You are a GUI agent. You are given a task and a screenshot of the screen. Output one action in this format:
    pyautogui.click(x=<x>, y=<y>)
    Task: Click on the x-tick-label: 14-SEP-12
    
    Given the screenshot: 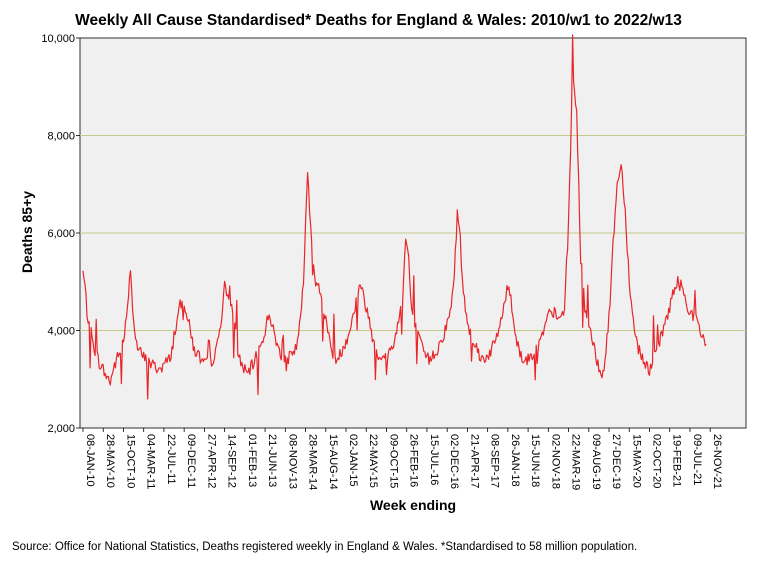 What is the action you would take?
    pyautogui.click(x=232, y=461)
    